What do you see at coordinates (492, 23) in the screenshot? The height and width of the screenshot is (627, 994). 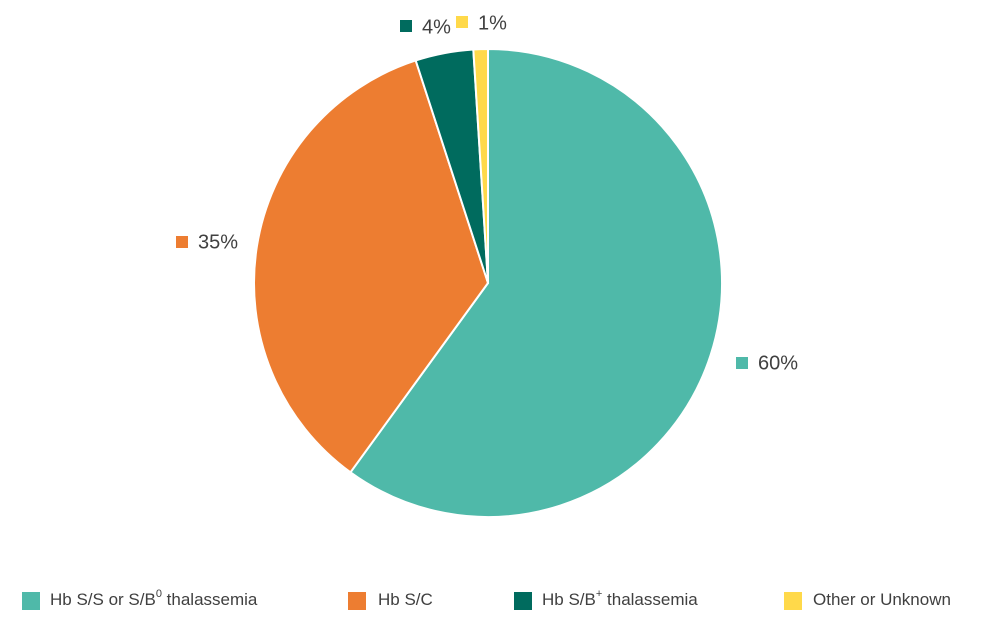 I see `data-label: 1%` at bounding box center [492, 23].